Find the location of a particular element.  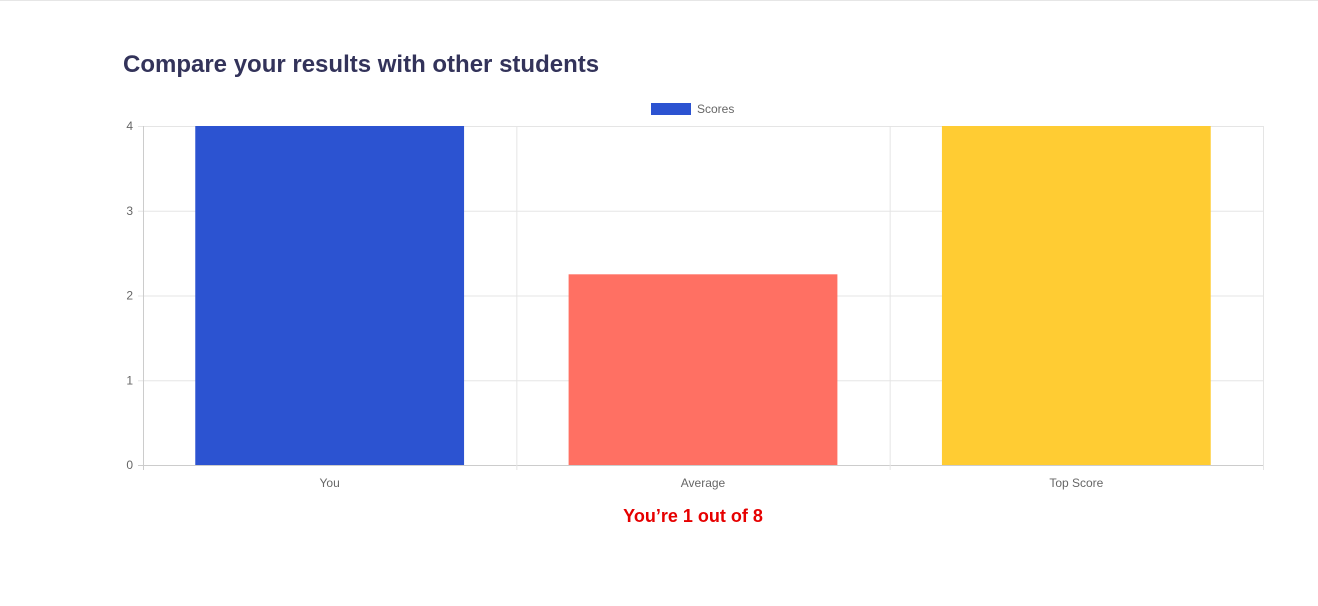

rank-text: You’re 1 out of 8 is located at coordinates (693, 516).